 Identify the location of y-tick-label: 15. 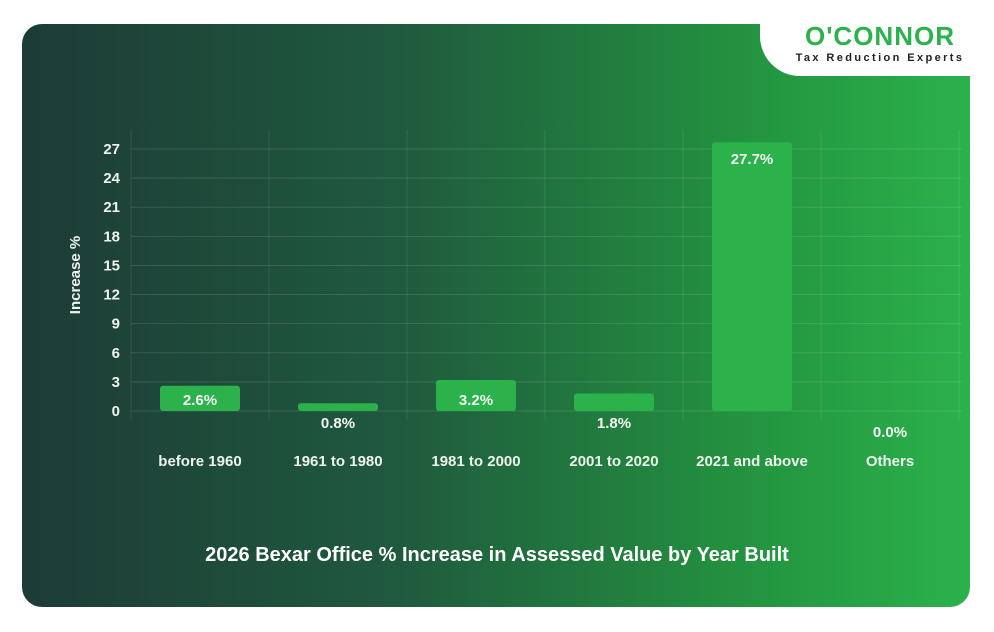
(111, 265).